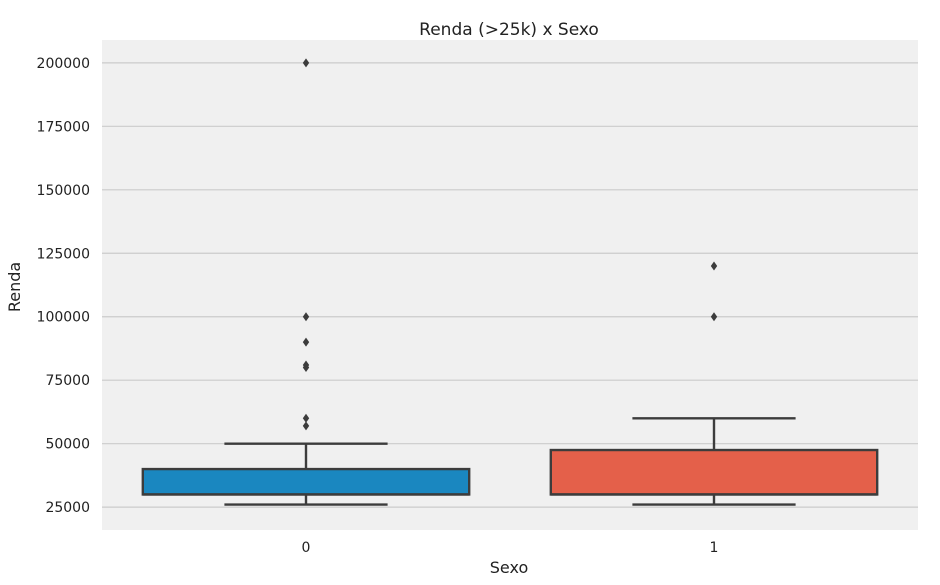  I want to click on y-axis-title: Renda, so click(14, 287).